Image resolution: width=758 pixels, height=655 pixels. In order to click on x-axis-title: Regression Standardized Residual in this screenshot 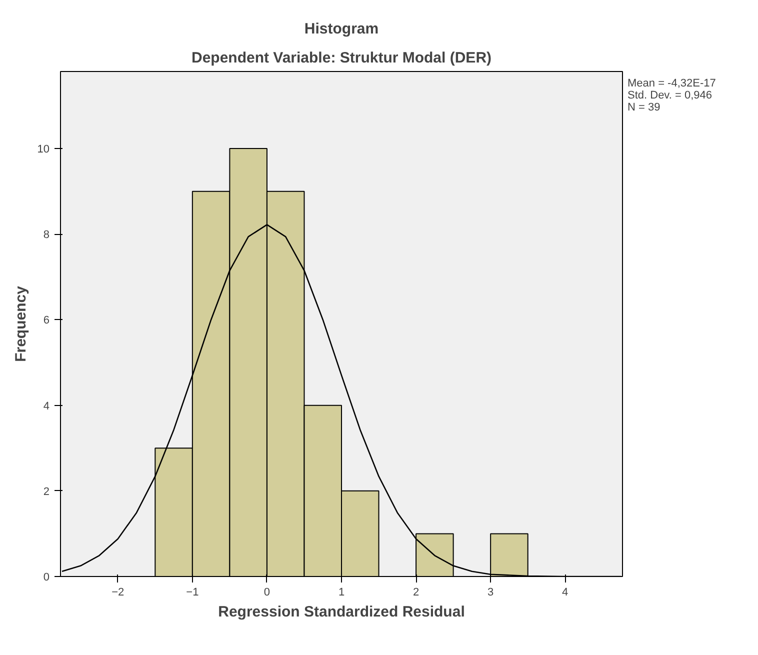, I will do `click(341, 612)`.